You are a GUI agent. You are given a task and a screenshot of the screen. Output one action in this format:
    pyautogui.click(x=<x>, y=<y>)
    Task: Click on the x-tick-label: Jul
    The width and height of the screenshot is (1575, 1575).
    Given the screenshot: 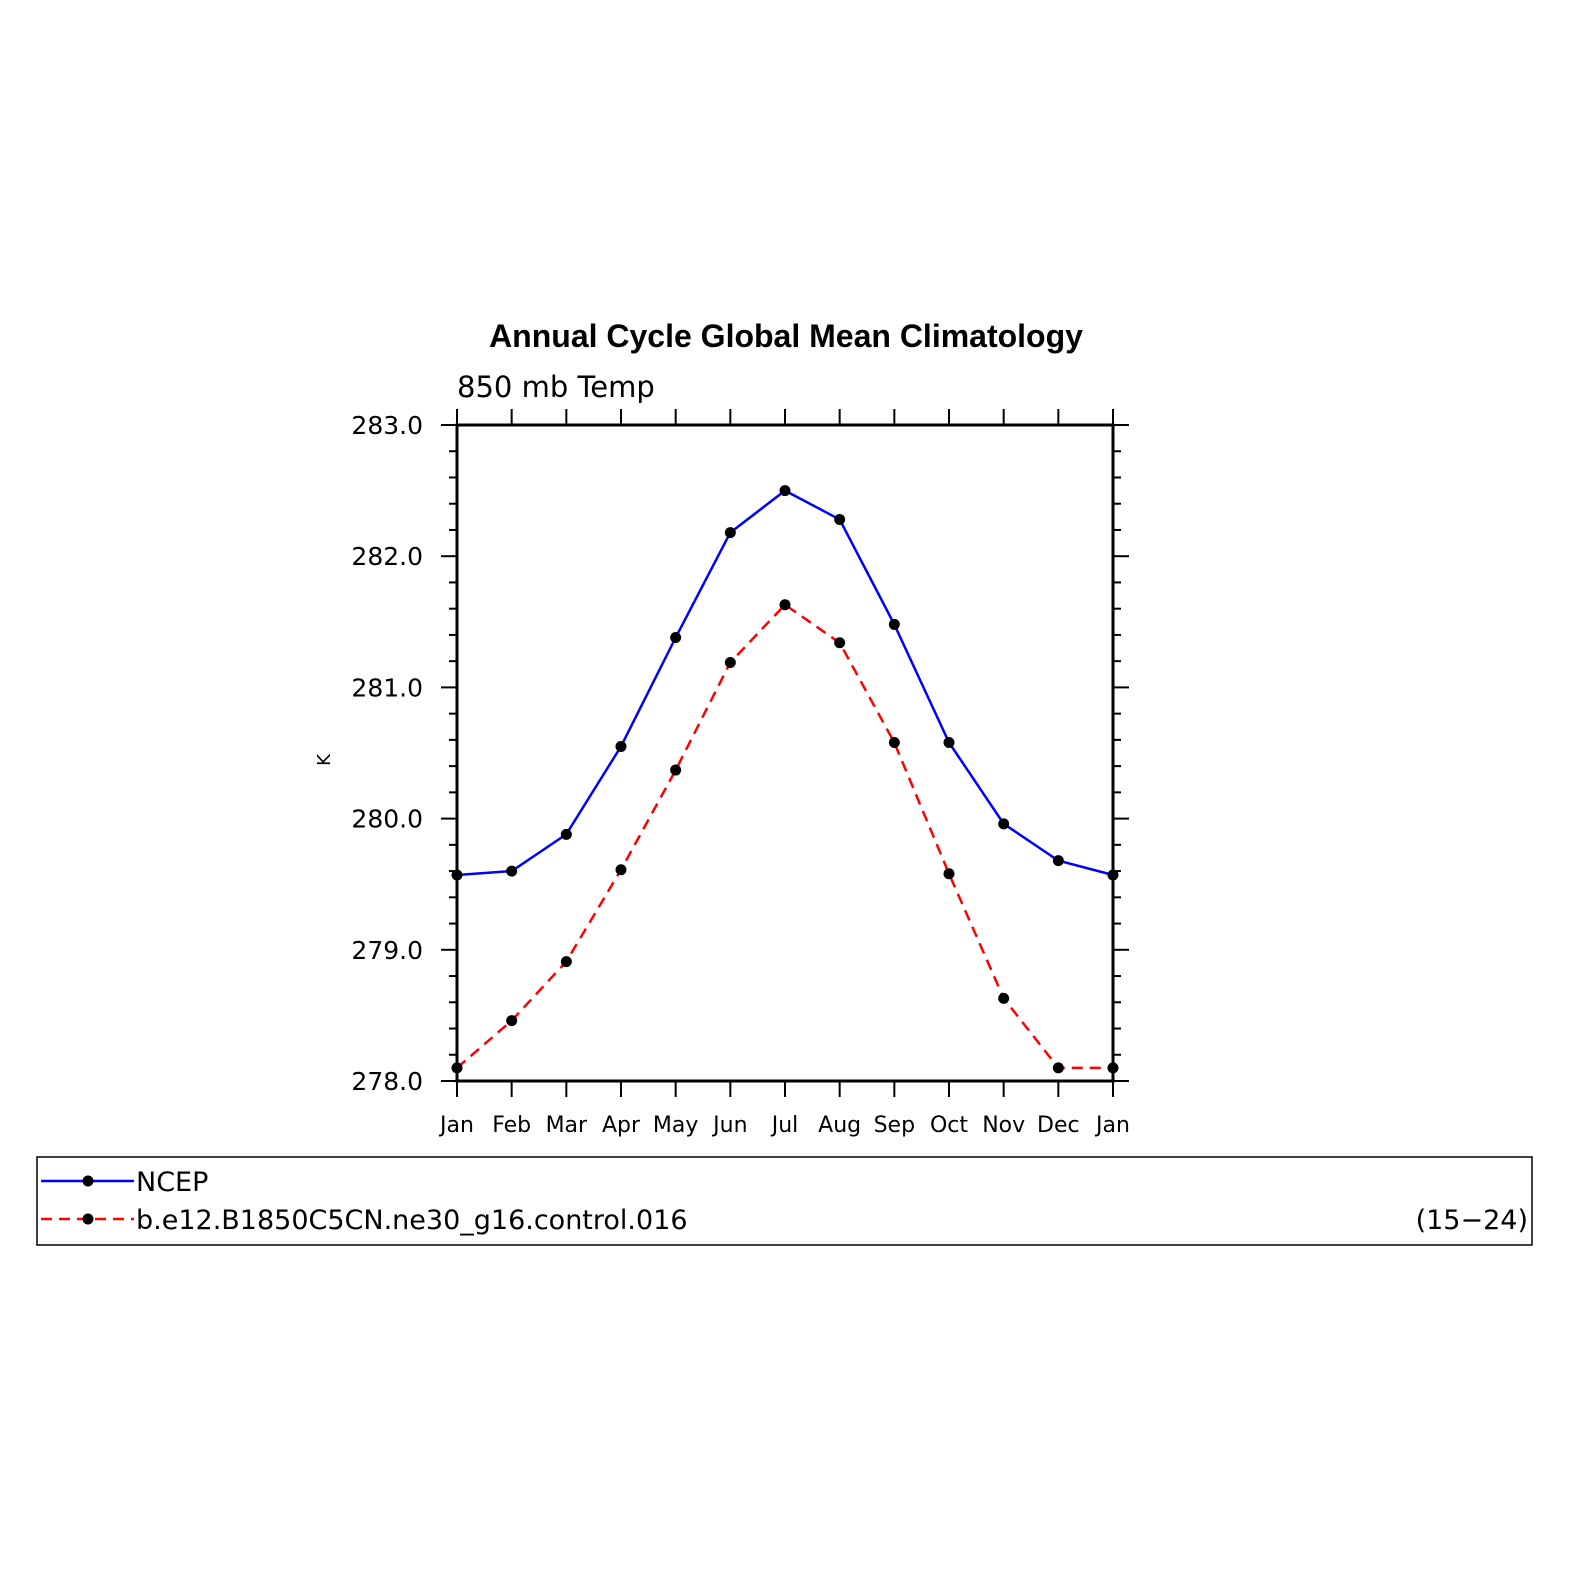 What is the action you would take?
    pyautogui.click(x=784, y=1125)
    